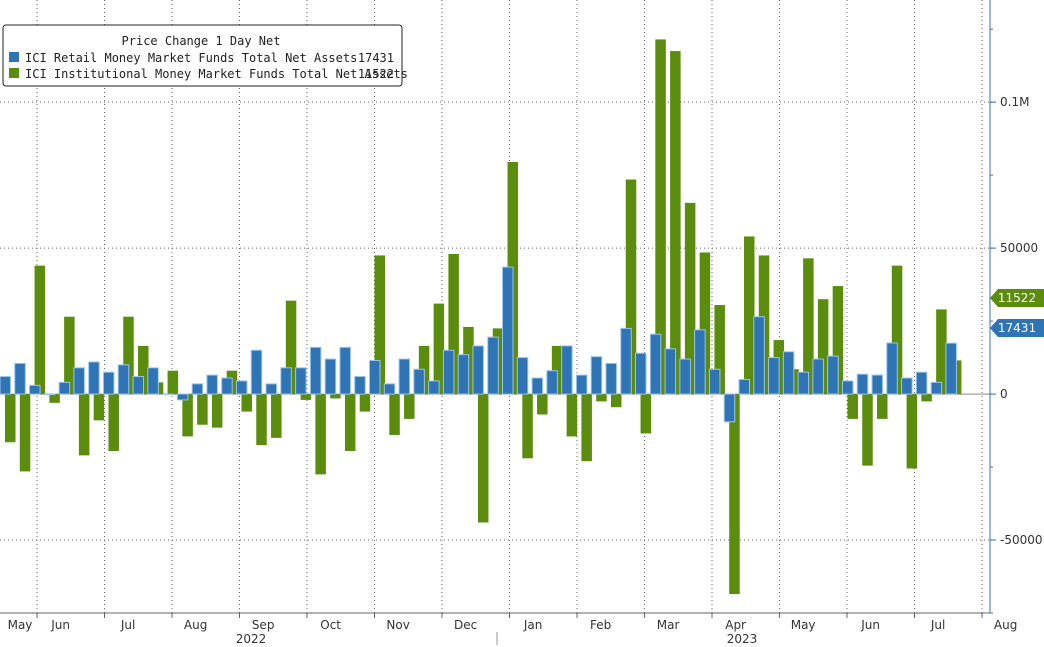 Image resolution: width=1044 pixels, height=647 pixels. I want to click on legend-swatch-retail, so click(14, 57).